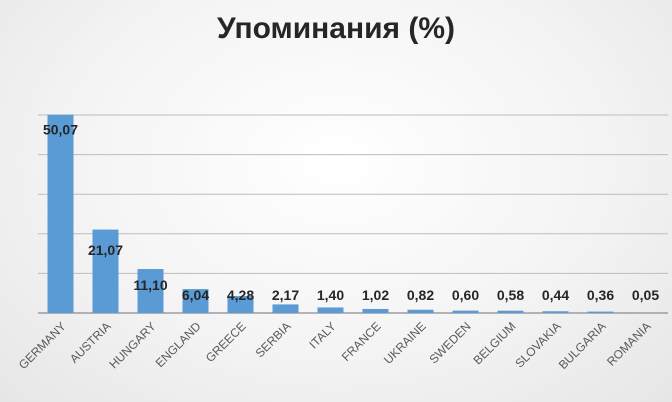 This screenshot has height=402, width=672. Describe the element at coordinates (178, 344) in the screenshot. I see `category-label-england: ENGLAND` at that location.